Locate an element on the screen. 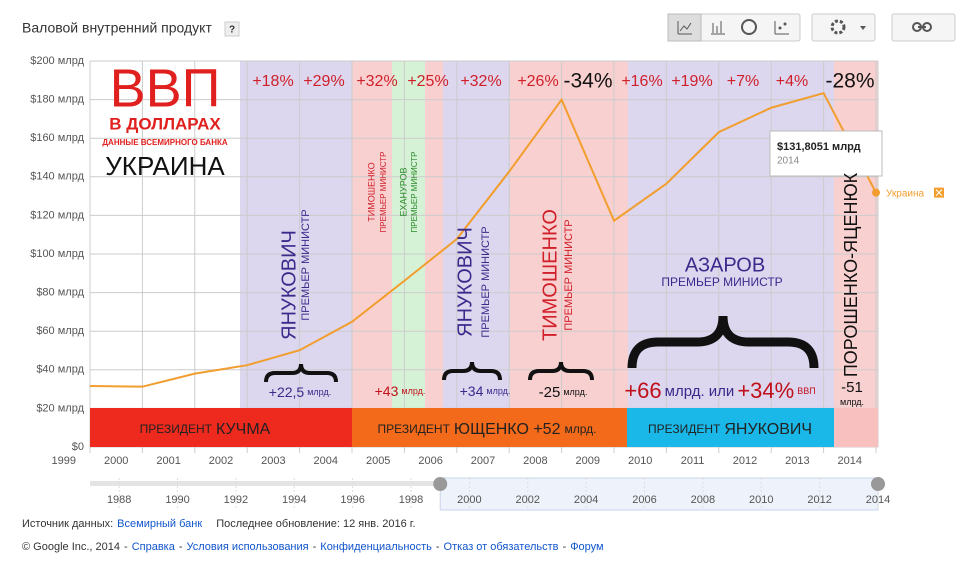  premier-label: АЗАРОВ is located at coordinates (725, 265).